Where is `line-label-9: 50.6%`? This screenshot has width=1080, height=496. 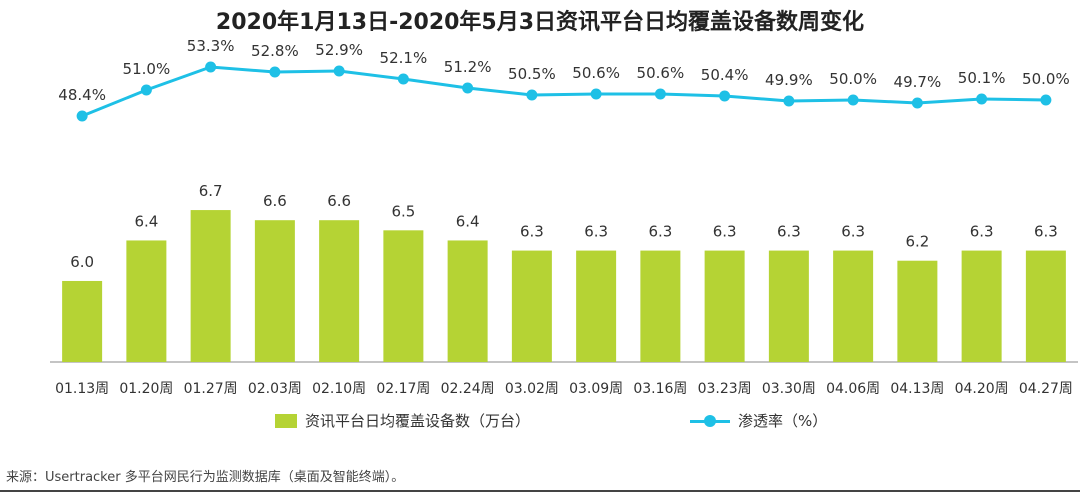
line-label-9: 50.6% is located at coordinates (661, 73).